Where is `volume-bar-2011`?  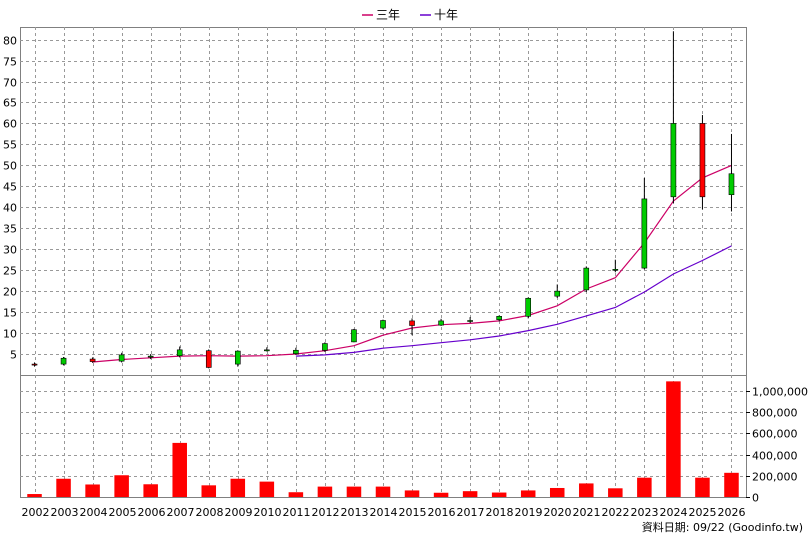
volume-bar-2011 is located at coordinates (296, 494).